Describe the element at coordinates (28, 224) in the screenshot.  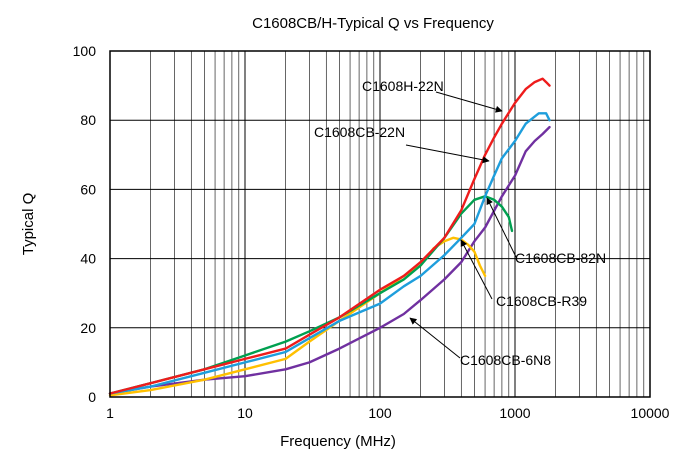
I see `y-axis-label: Typical Q` at that location.